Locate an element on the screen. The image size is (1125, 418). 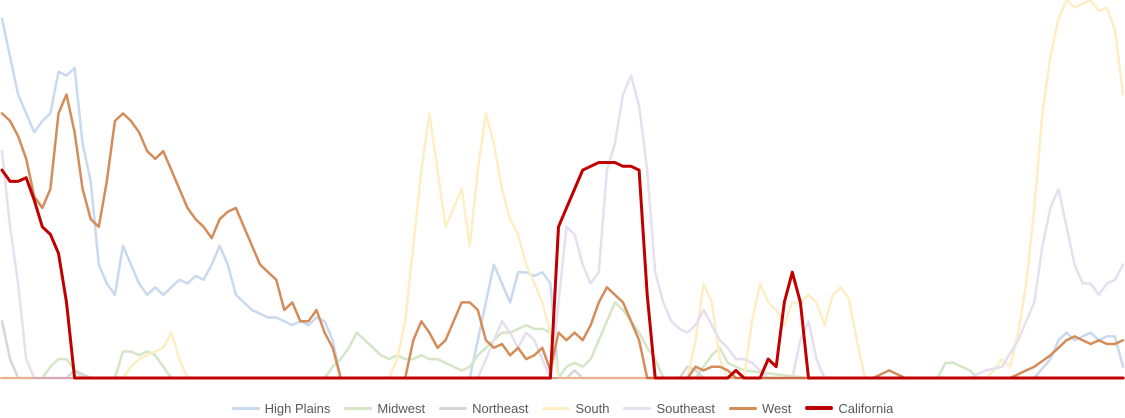
legend-label: Southeast is located at coordinates (686, 408).